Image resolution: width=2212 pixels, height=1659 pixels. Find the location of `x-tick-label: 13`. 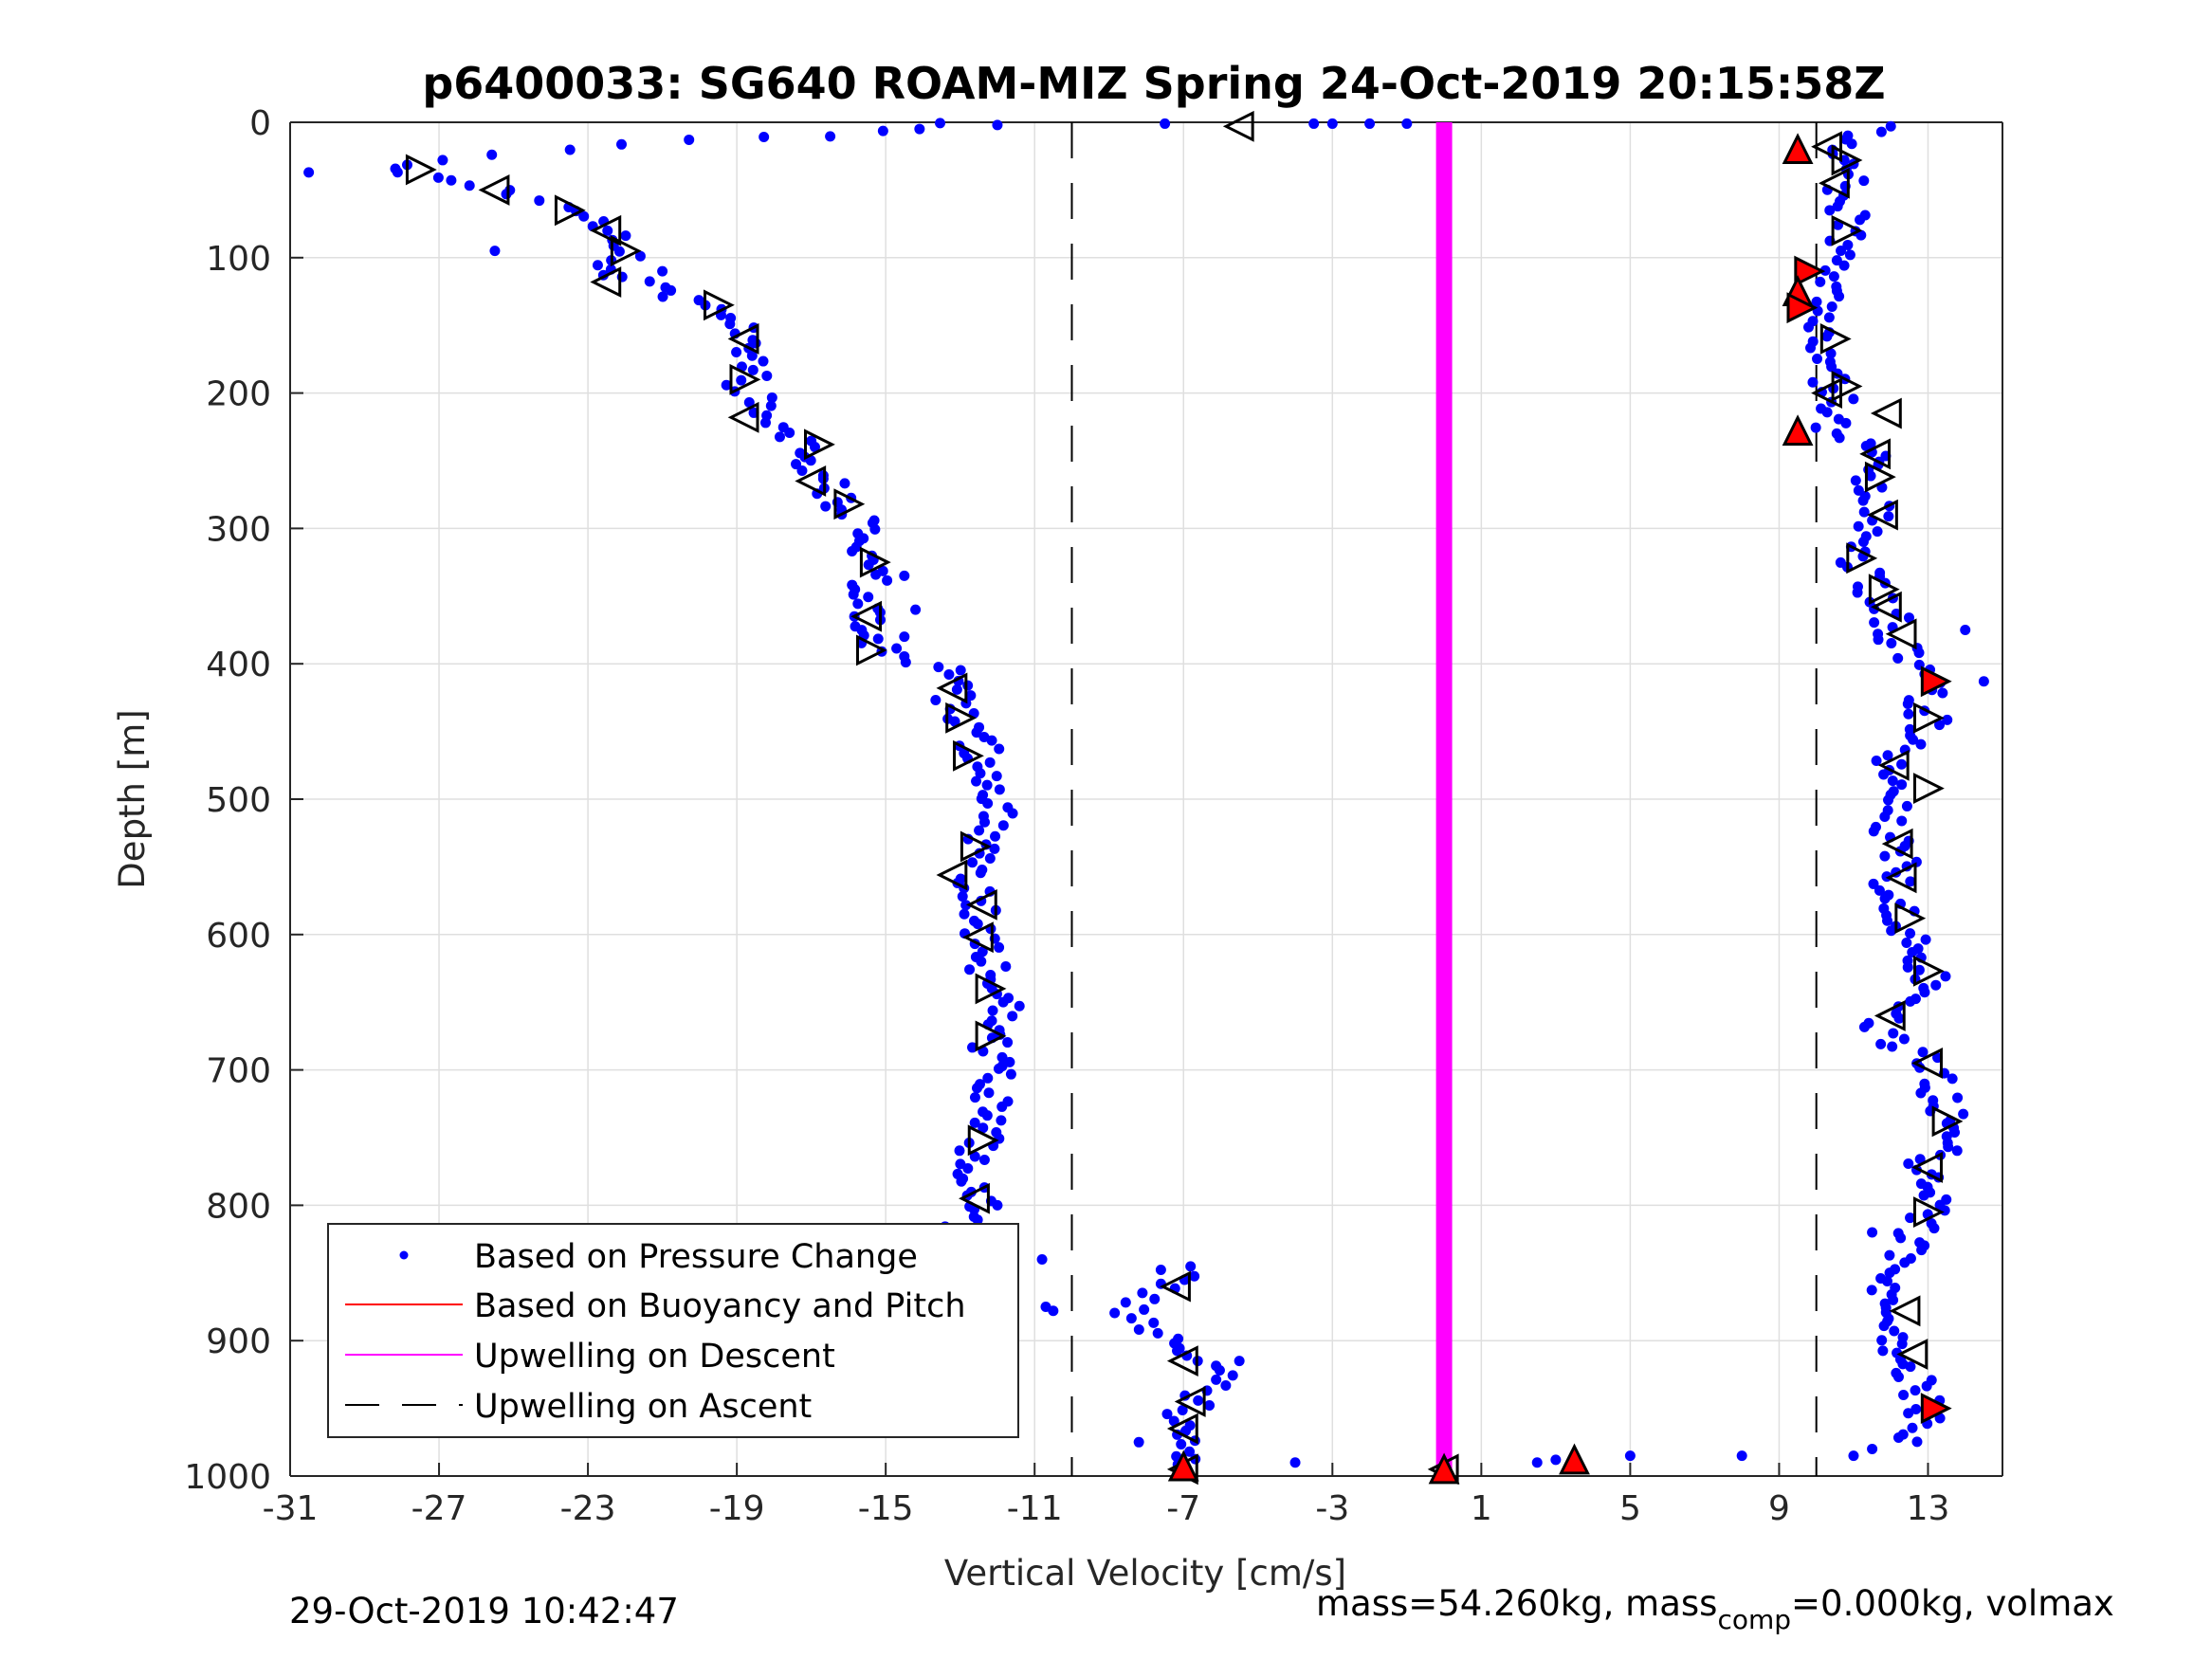

x-tick-label: 13 is located at coordinates (1928, 1508).